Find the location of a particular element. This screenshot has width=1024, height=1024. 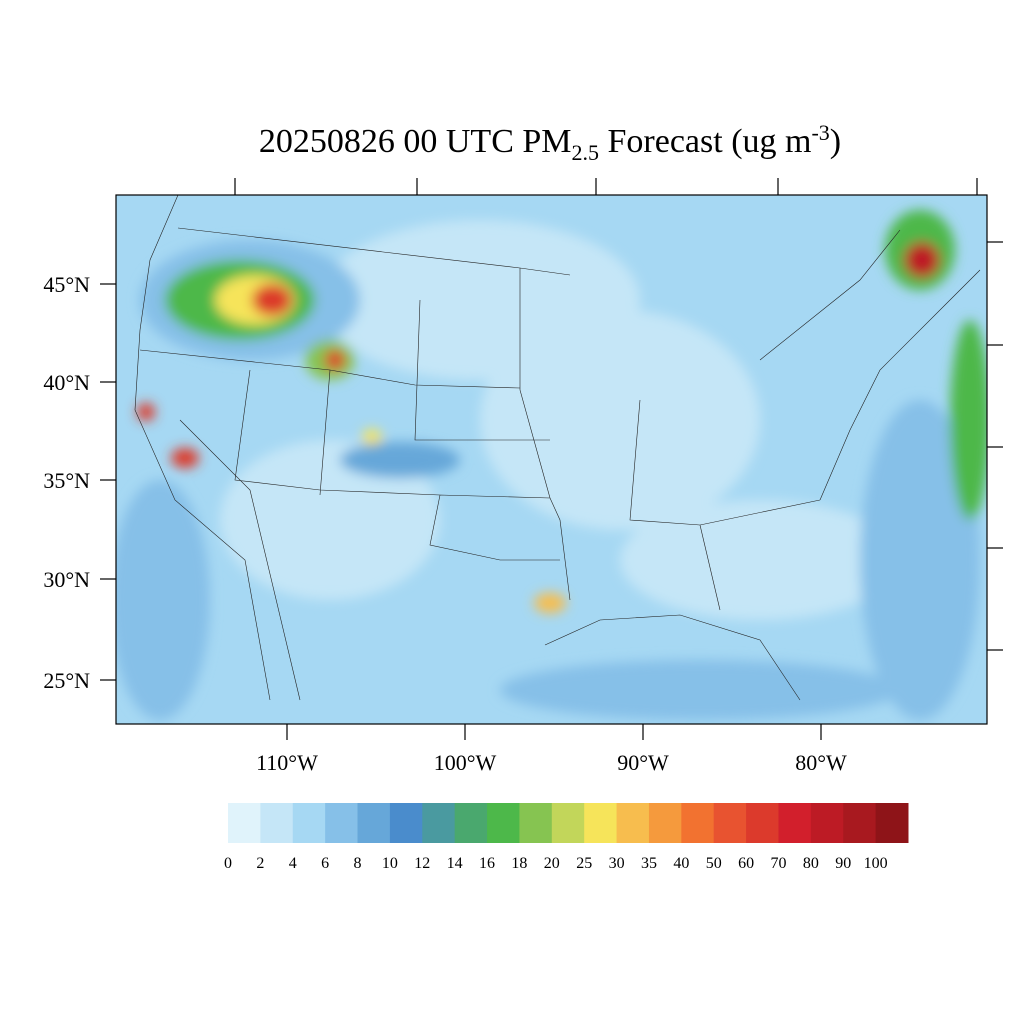

longitude-label: 80°W is located at coordinates (821, 762).